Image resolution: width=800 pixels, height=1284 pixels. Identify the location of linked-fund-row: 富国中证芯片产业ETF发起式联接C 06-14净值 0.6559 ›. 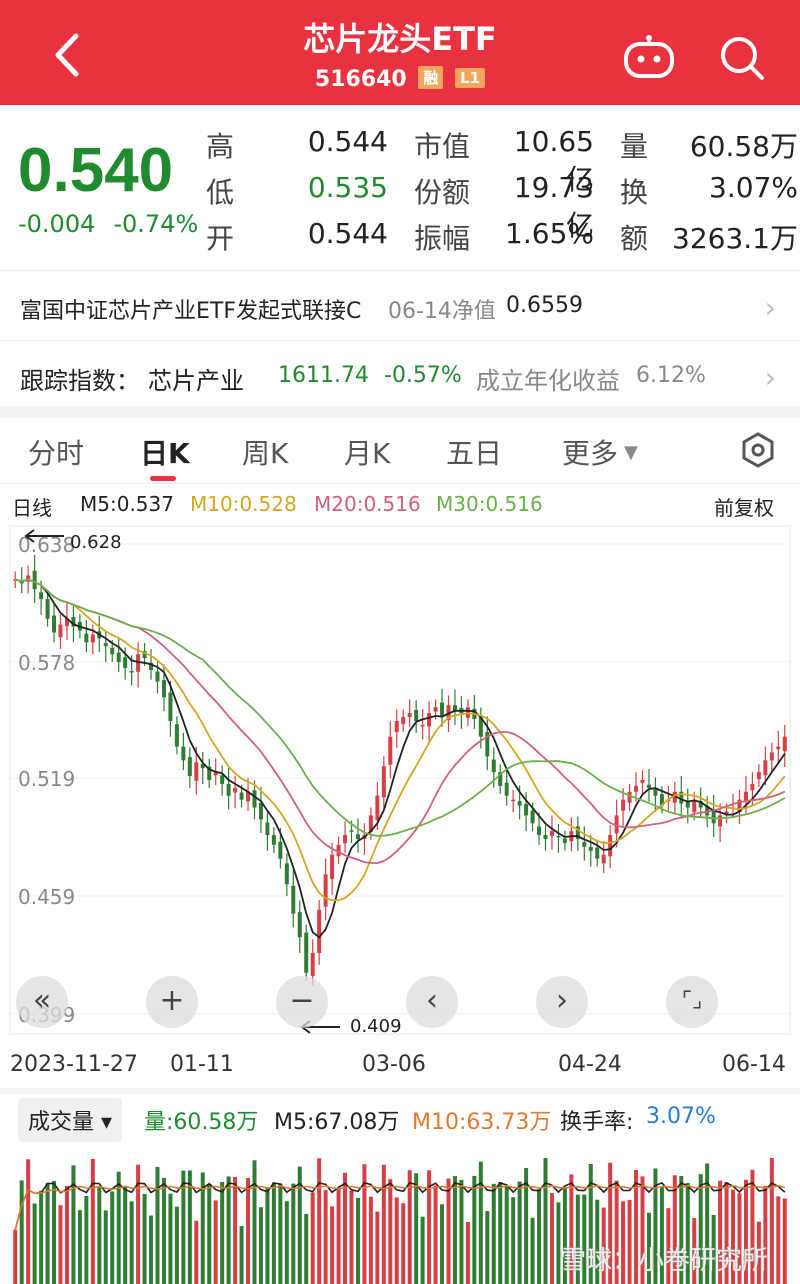
(400, 305).